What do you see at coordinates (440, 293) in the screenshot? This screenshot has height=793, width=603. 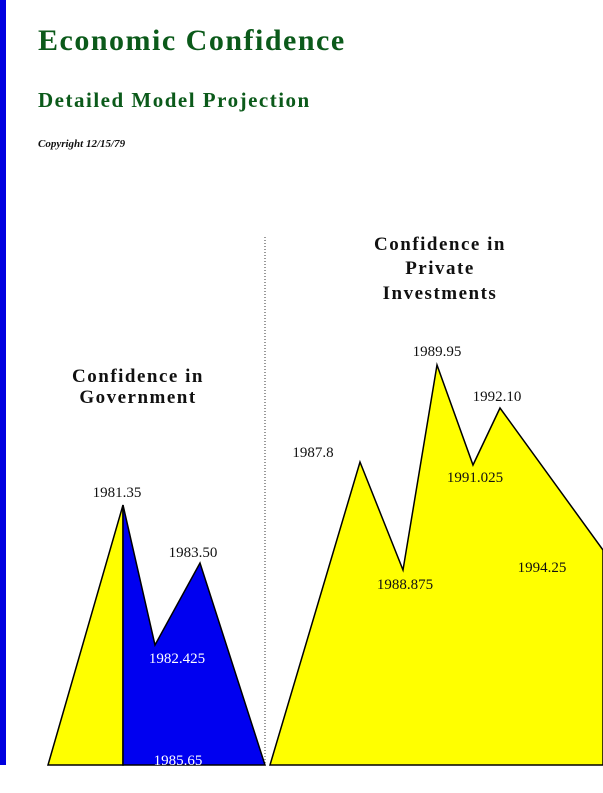 I see `panel-heading: Investments` at bounding box center [440, 293].